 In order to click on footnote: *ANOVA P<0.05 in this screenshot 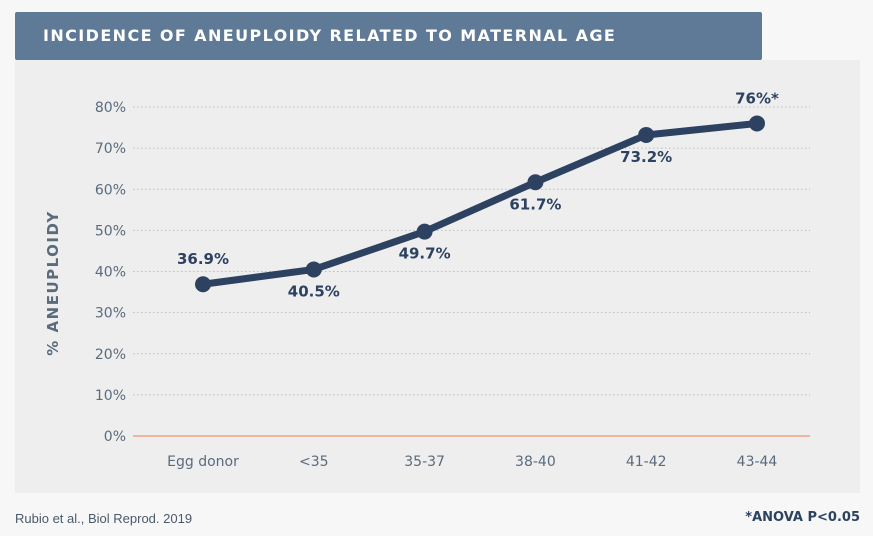, I will do `click(802, 517)`.